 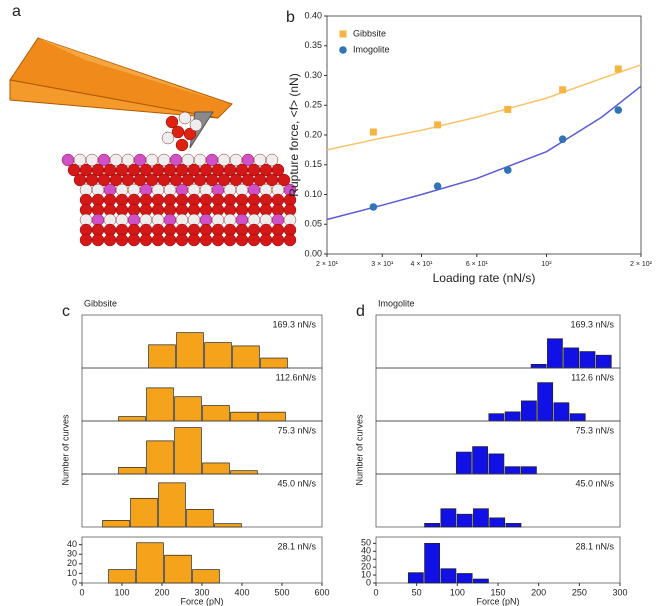 What do you see at coordinates (484, 278) in the screenshot?
I see `x-axis-label: Loading rate (nN/s)` at bounding box center [484, 278].